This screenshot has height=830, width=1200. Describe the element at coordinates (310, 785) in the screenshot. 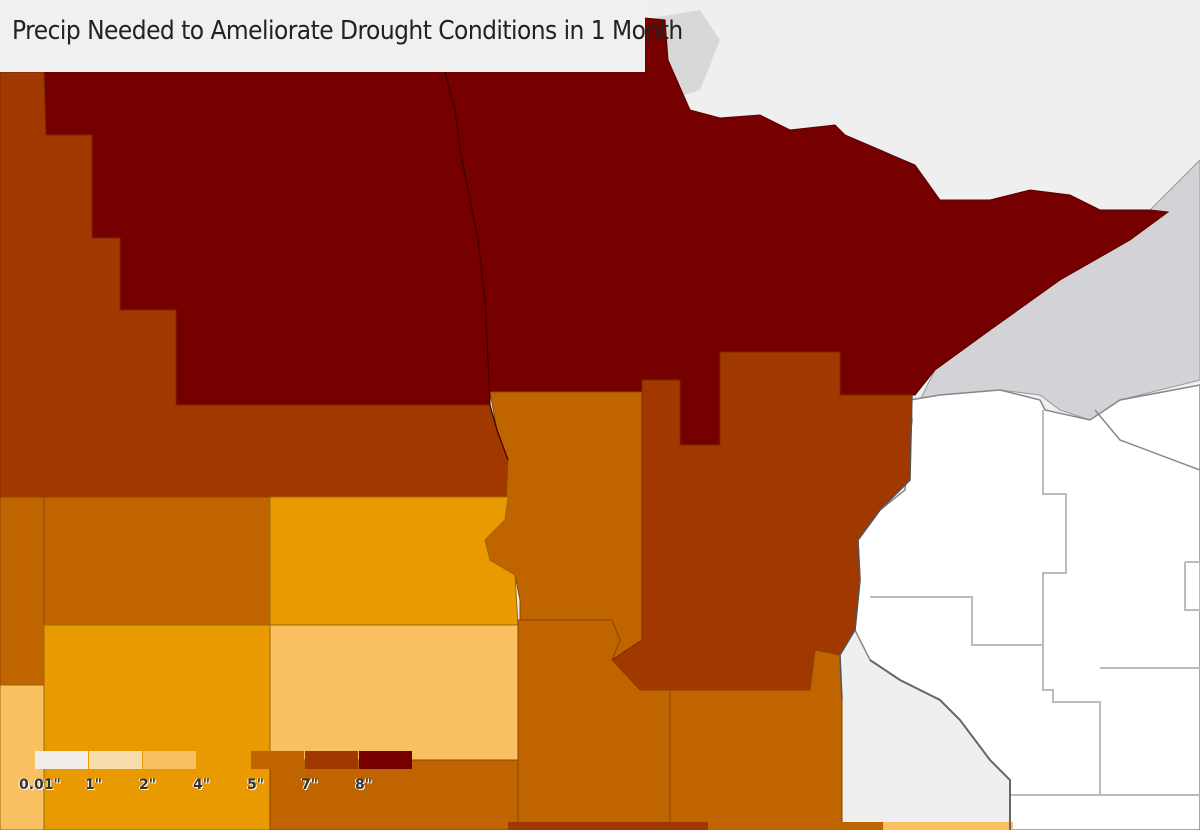

I see `legend-label: 7"` at that location.